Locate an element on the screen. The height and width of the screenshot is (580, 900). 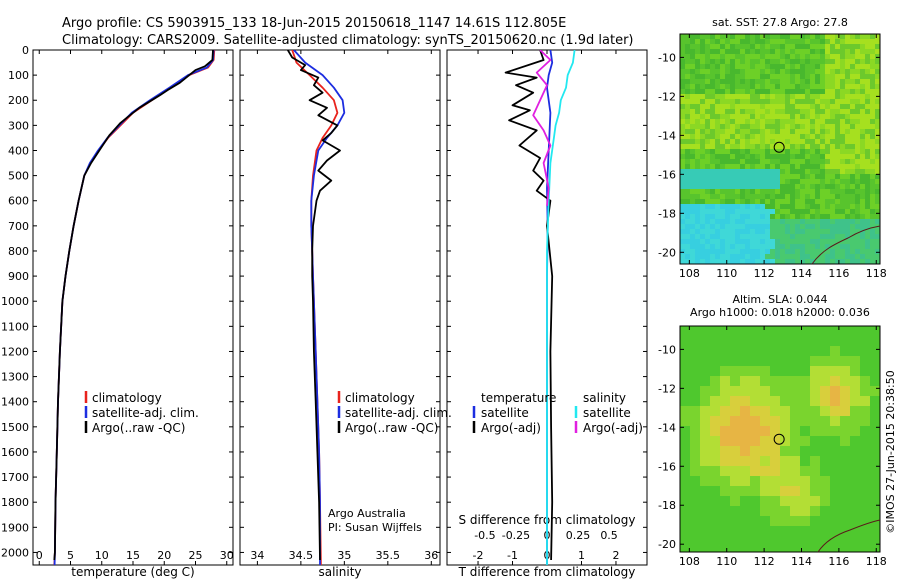
x-tick-label: 5 is located at coordinates (70, 555).